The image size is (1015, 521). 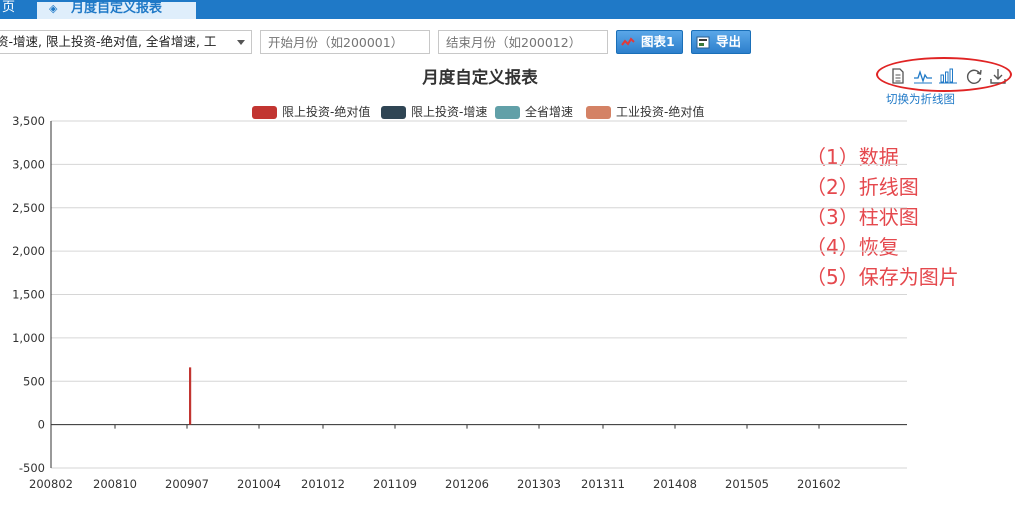 What do you see at coordinates (920, 99) in the screenshot?
I see `toolbox-tooltip: 切换为折线图` at bounding box center [920, 99].